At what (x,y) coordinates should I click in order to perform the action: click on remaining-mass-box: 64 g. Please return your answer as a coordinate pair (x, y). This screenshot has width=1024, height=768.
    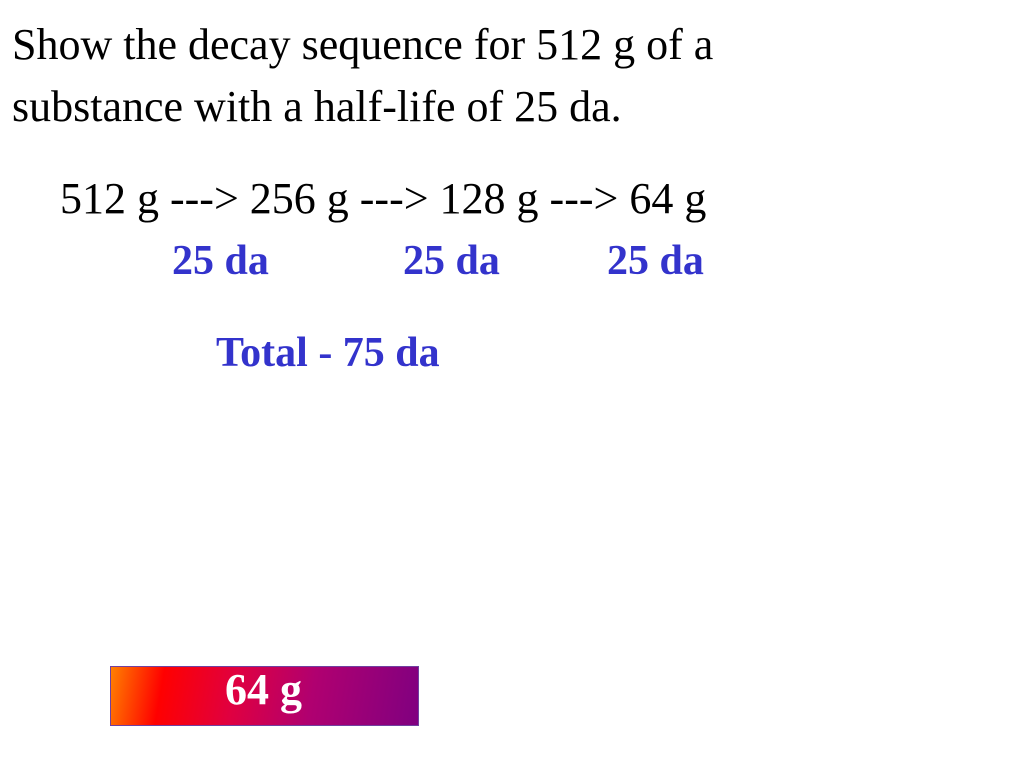
    Looking at the image, I should click on (264, 696).